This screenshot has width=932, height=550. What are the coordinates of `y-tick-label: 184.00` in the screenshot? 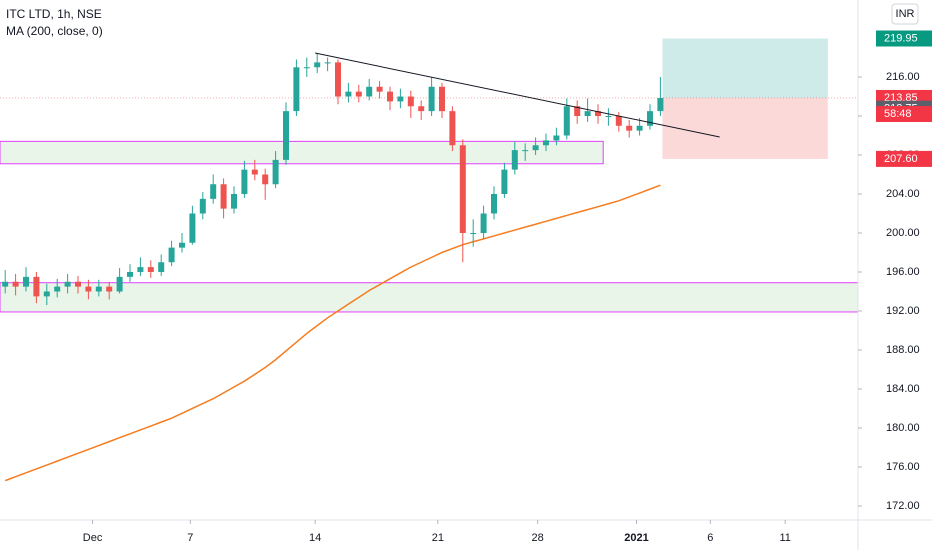 It's located at (903, 389).